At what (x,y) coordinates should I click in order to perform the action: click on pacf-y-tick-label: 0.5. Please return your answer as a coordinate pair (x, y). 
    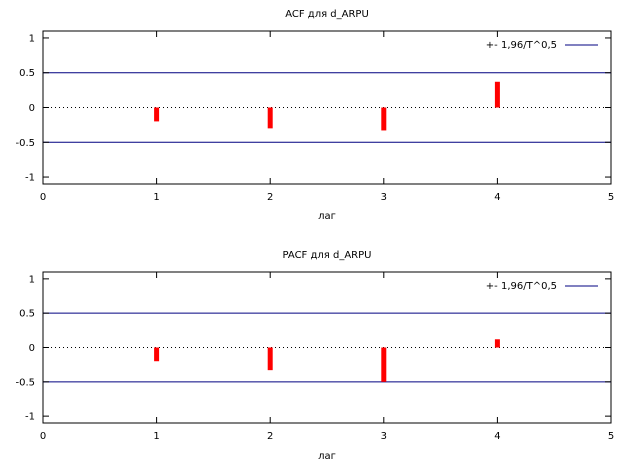
    Looking at the image, I should click on (27, 314).